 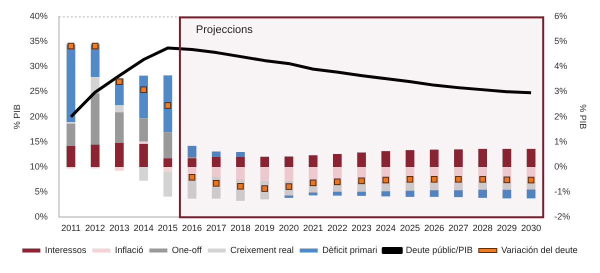 What do you see at coordinates (562, 217) in the screenshot?
I see `y2-tick-label: -2%` at bounding box center [562, 217].